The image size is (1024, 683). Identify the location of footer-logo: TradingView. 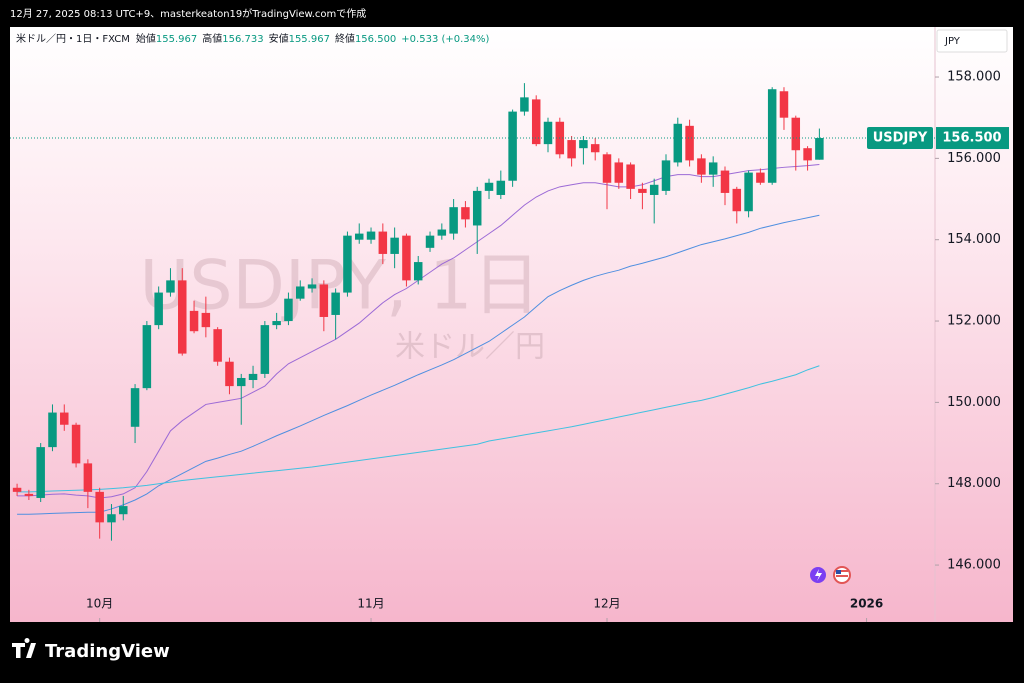
(107, 651).